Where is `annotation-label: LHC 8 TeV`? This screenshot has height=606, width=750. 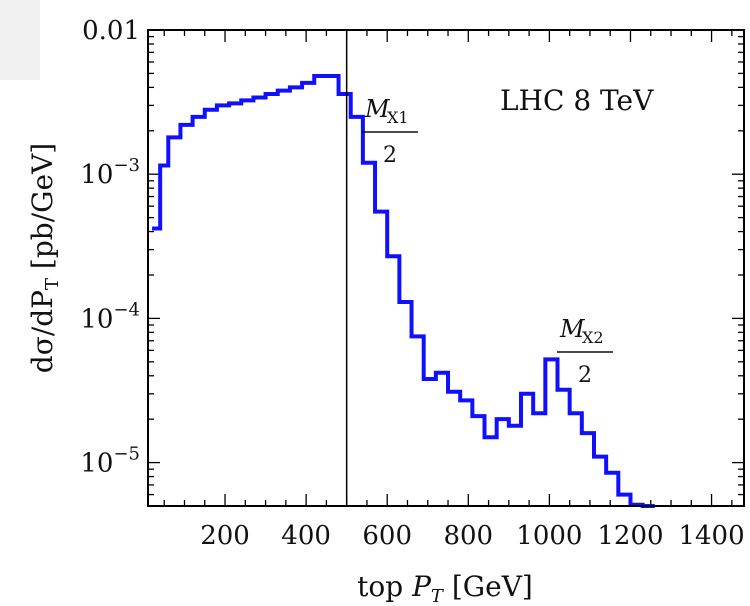
annotation-label: LHC 8 TeV is located at coordinates (577, 100).